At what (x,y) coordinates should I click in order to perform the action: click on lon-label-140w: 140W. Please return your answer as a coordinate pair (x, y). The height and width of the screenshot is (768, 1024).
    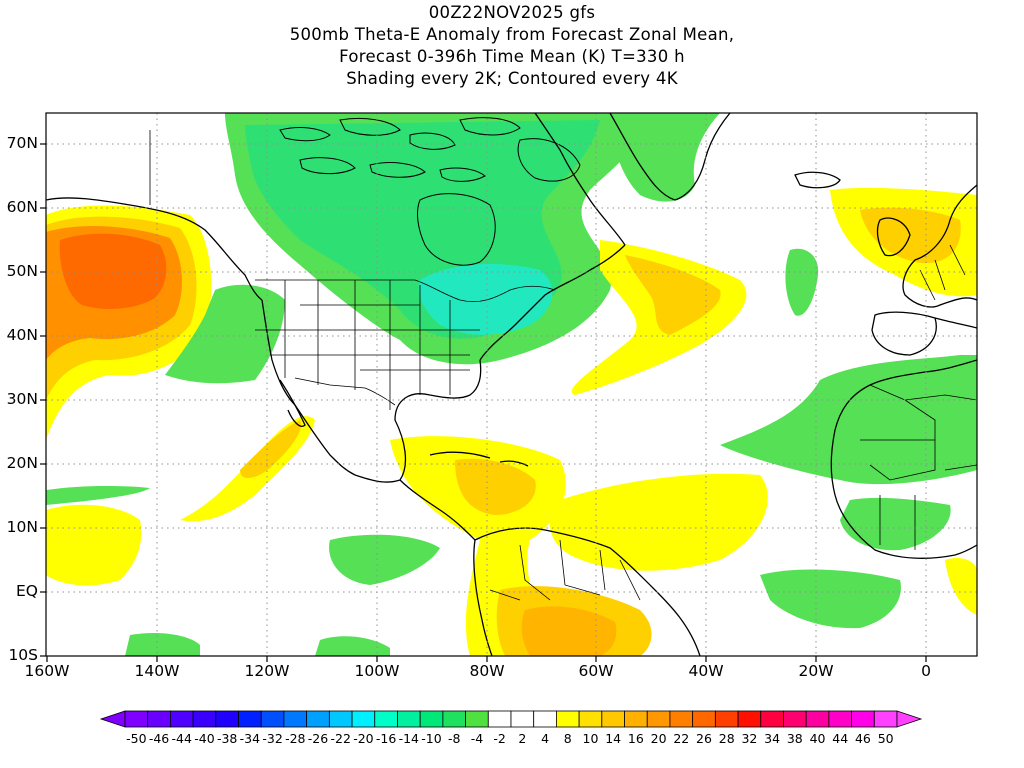
    Looking at the image, I should click on (157, 671).